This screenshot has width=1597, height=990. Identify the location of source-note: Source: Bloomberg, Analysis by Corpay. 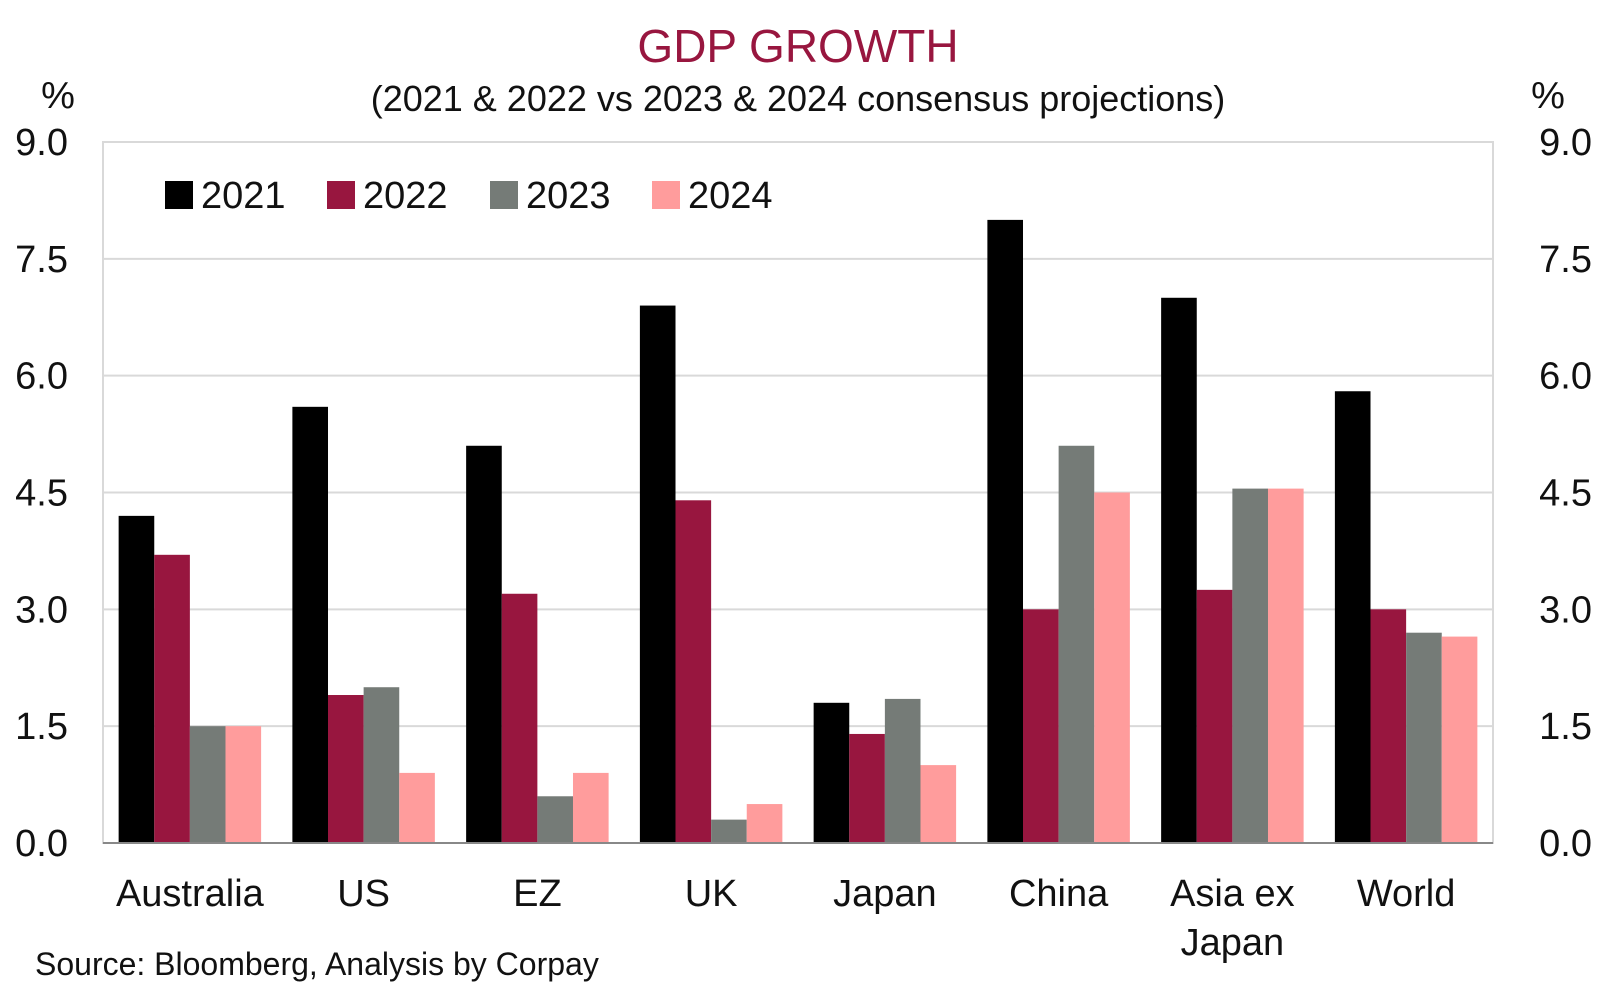
(317, 964).